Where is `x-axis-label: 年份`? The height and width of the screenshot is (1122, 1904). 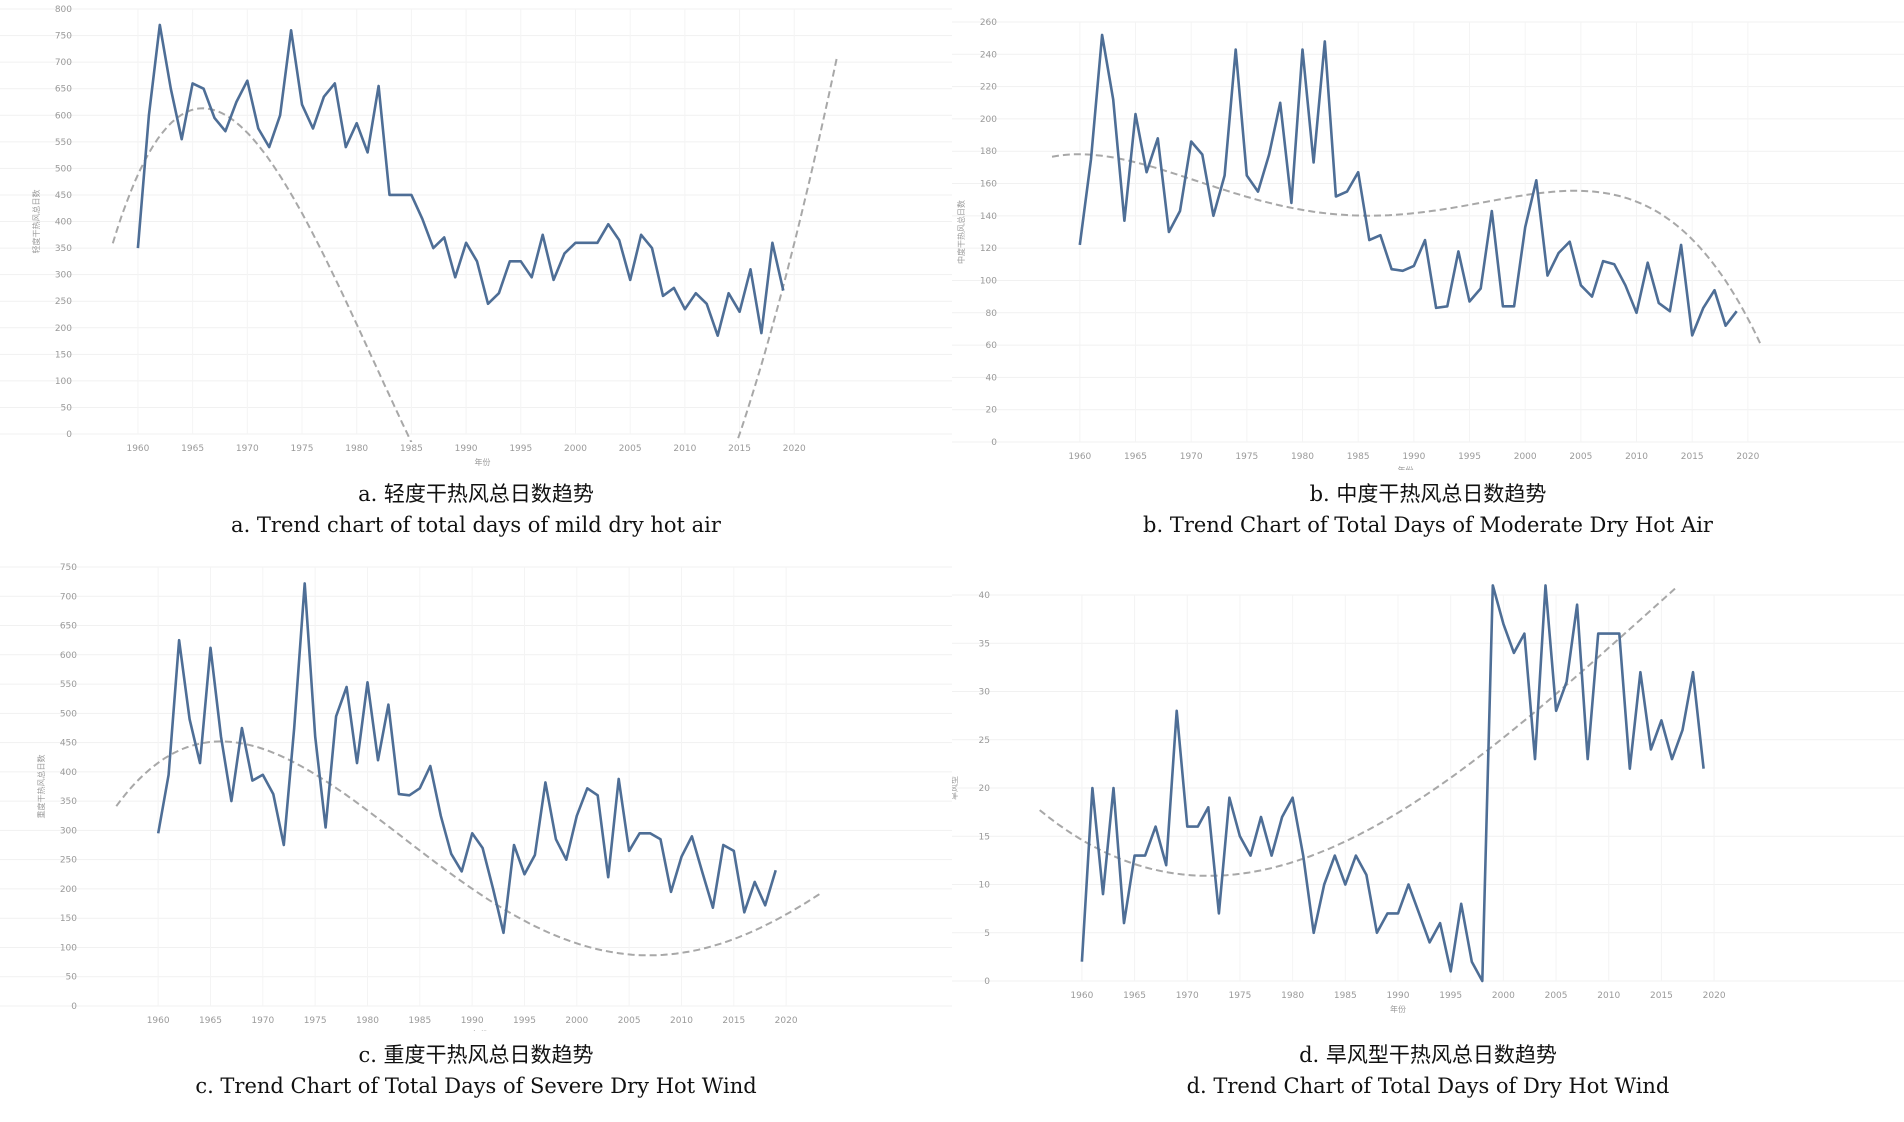 x-axis-label: 年份 is located at coordinates (1398, 1009).